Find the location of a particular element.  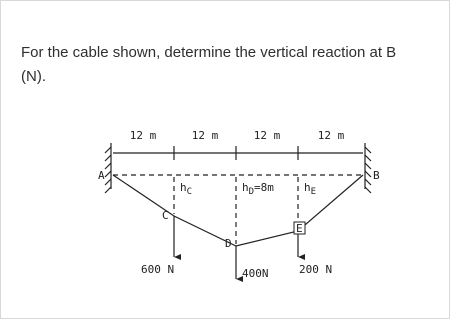

height-sub: D is located at coordinates (251, 192).